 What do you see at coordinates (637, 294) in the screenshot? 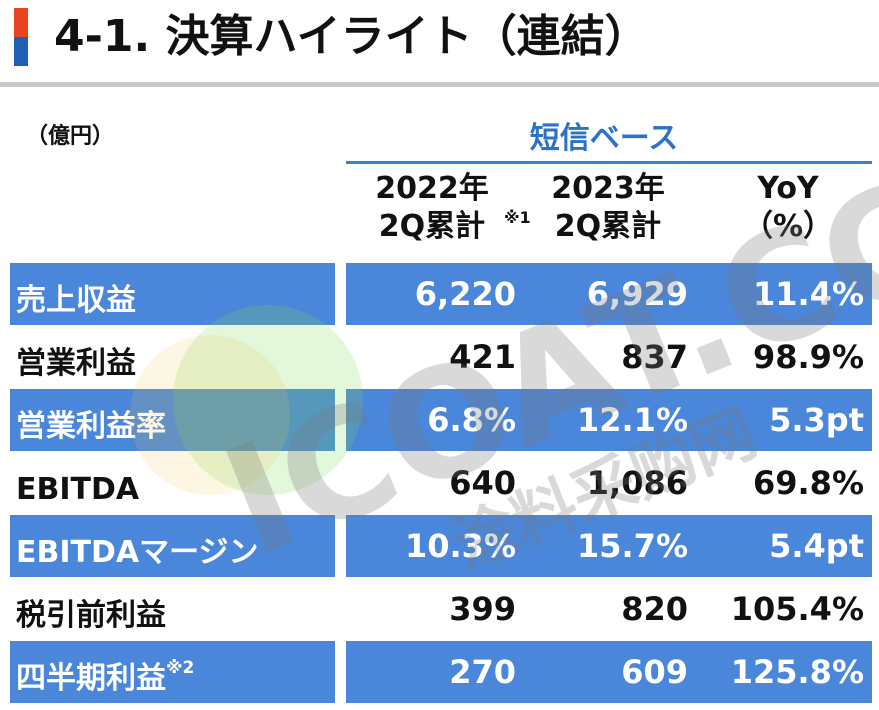
I see `value-2023: 6,929` at bounding box center [637, 294].